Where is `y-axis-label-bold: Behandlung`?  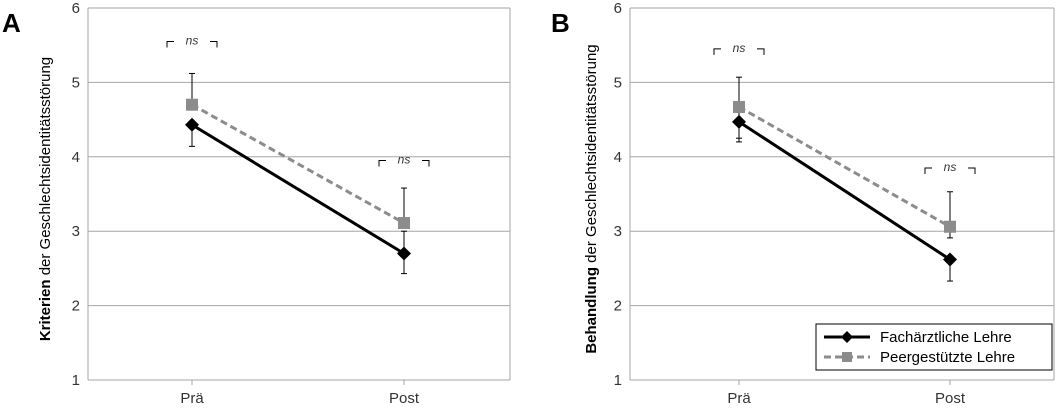
y-axis-label-bold: Behandlung is located at coordinates (591, 310).